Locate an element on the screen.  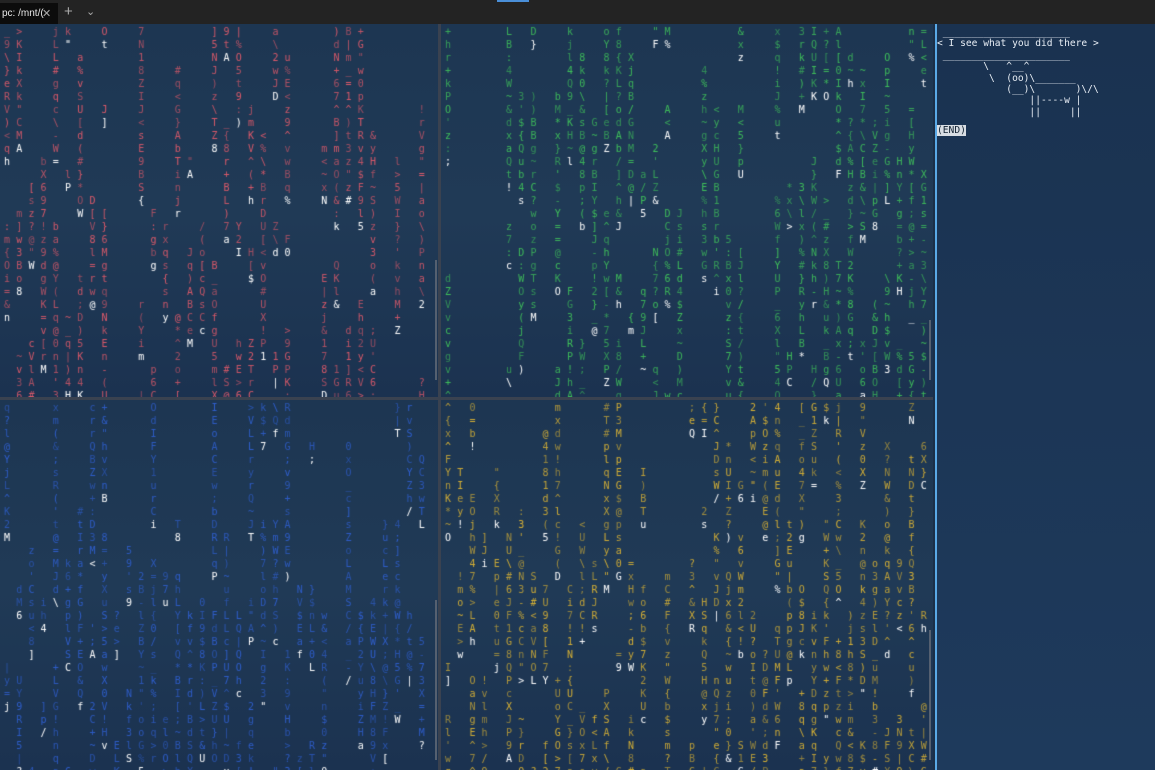
tab-title: pc: /mnt/( is located at coordinates (23, 13).